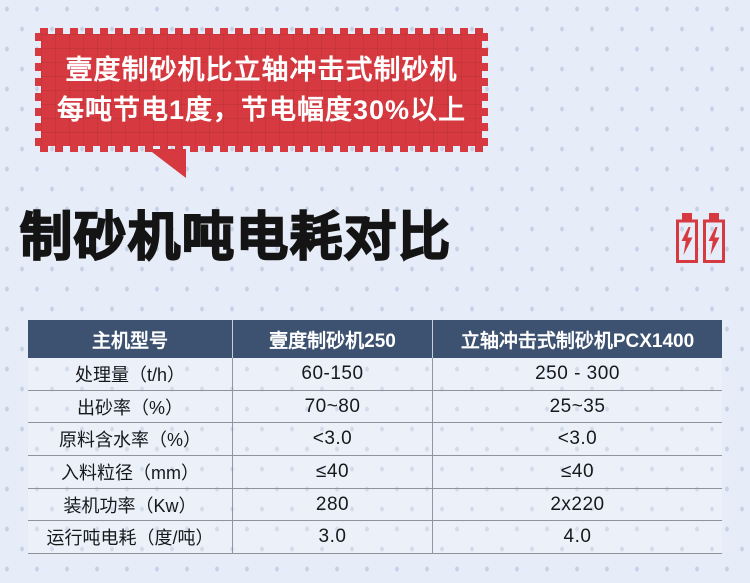  Describe the element at coordinates (333, 339) in the screenshot. I see `table-header-yidu-250: 壹度制砂机250` at that location.